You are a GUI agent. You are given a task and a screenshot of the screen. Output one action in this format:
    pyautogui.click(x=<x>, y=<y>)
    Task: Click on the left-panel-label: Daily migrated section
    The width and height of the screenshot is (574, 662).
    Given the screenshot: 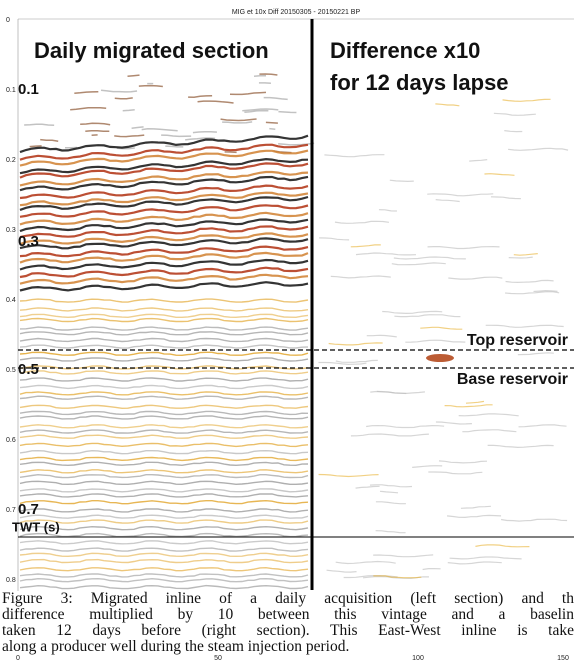 What is the action you would take?
    pyautogui.click(x=151, y=50)
    